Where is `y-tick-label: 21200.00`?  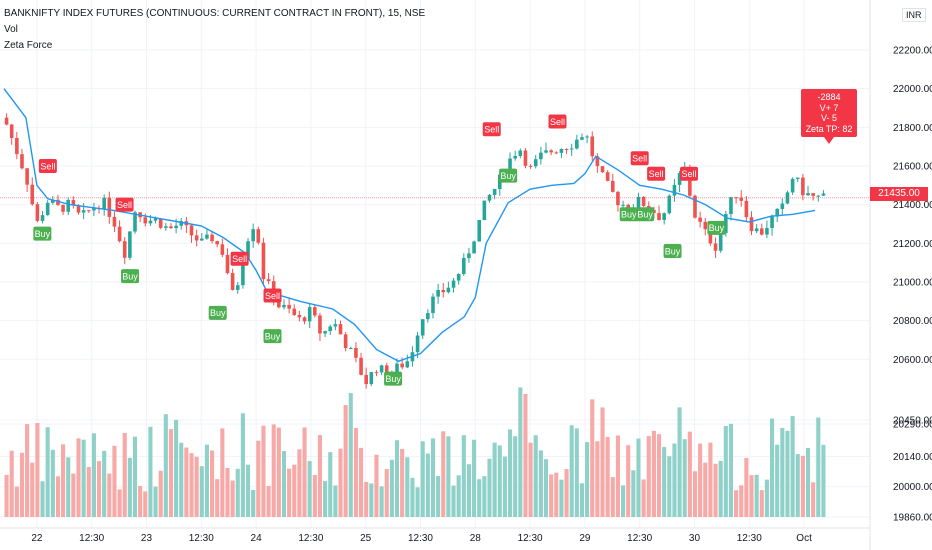
y-tick-label: 21200.00 is located at coordinates (912, 244).